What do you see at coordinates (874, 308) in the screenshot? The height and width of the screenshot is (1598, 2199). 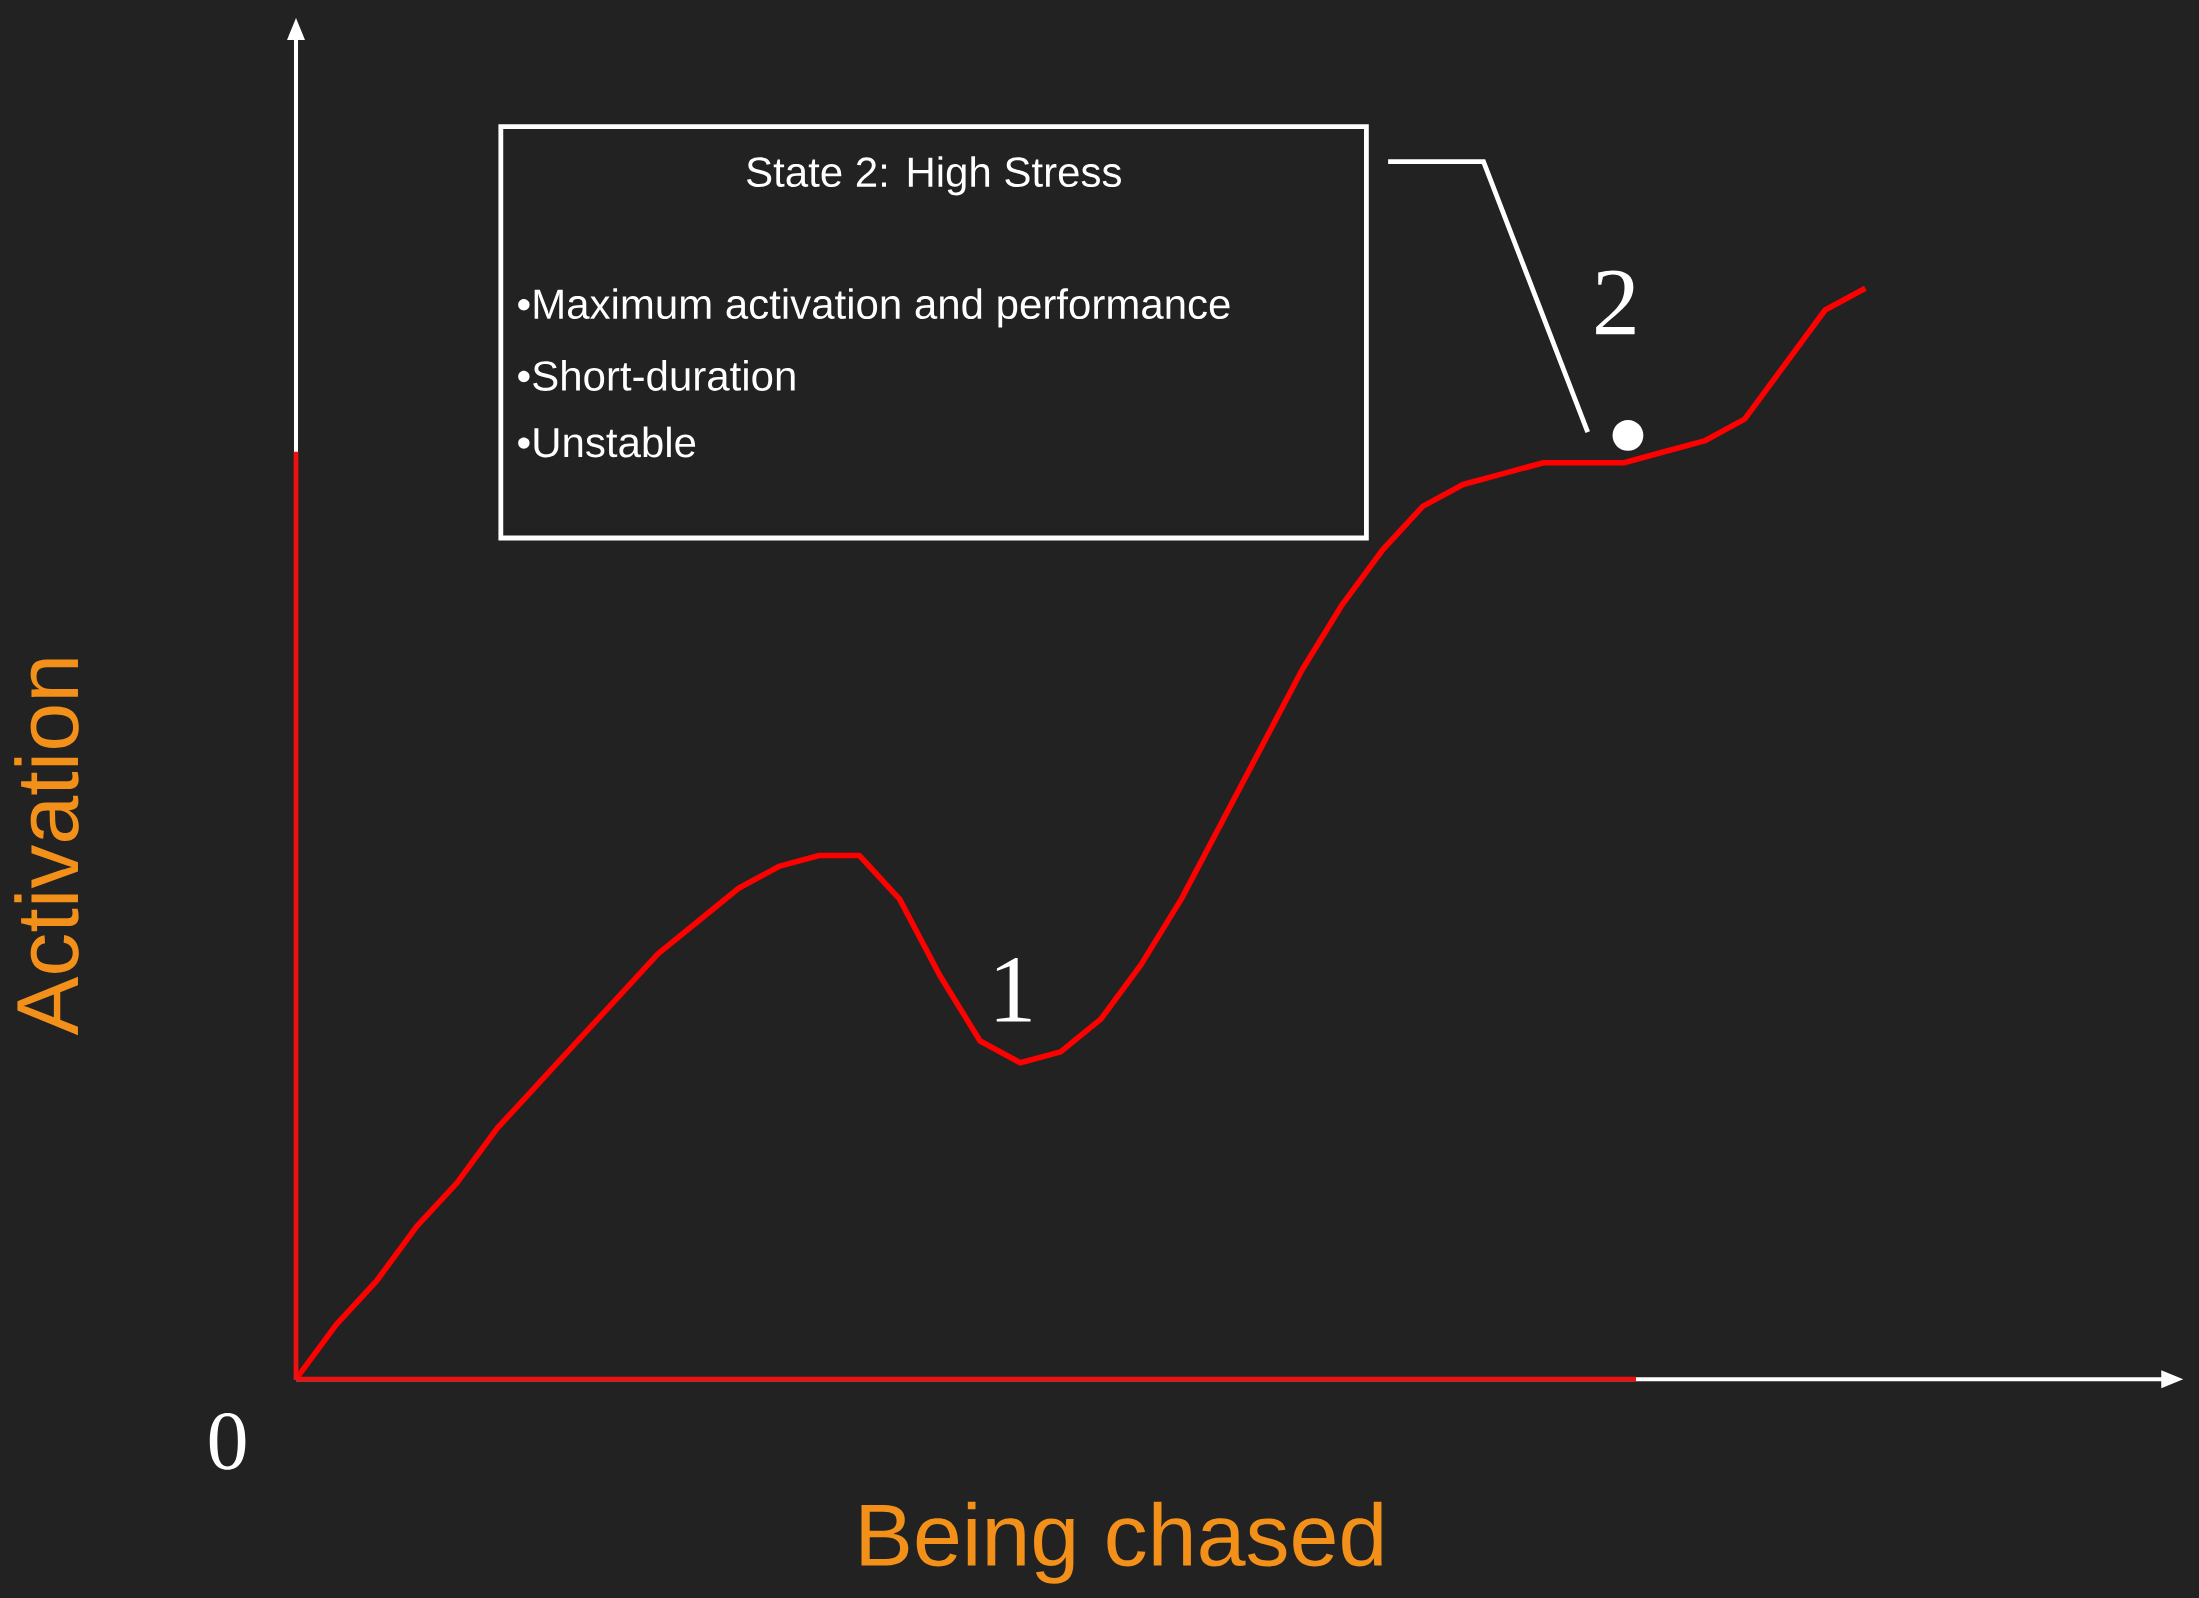 I see `annotation: •Maximum activation and performance` at bounding box center [874, 308].